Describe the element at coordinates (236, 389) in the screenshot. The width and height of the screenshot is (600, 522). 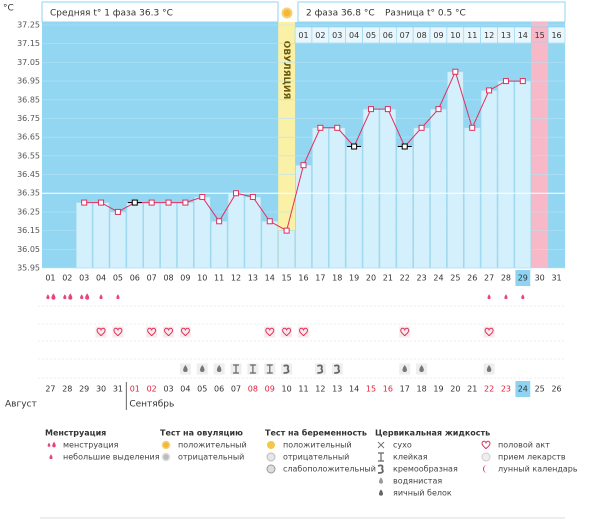
I see `date-label: 07` at that location.